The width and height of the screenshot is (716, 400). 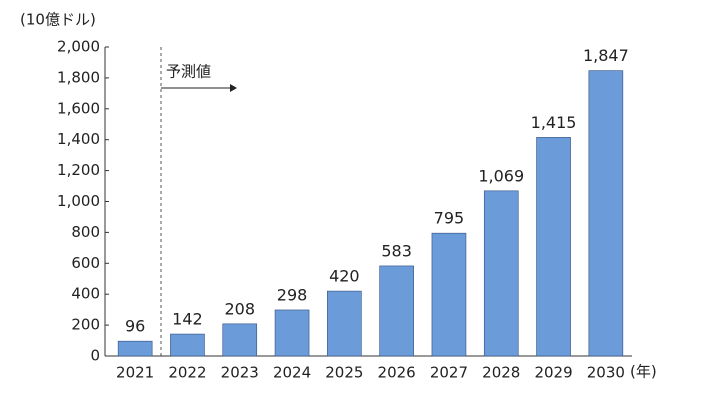 I want to click on forecast-arrowhead, so click(x=233, y=88).